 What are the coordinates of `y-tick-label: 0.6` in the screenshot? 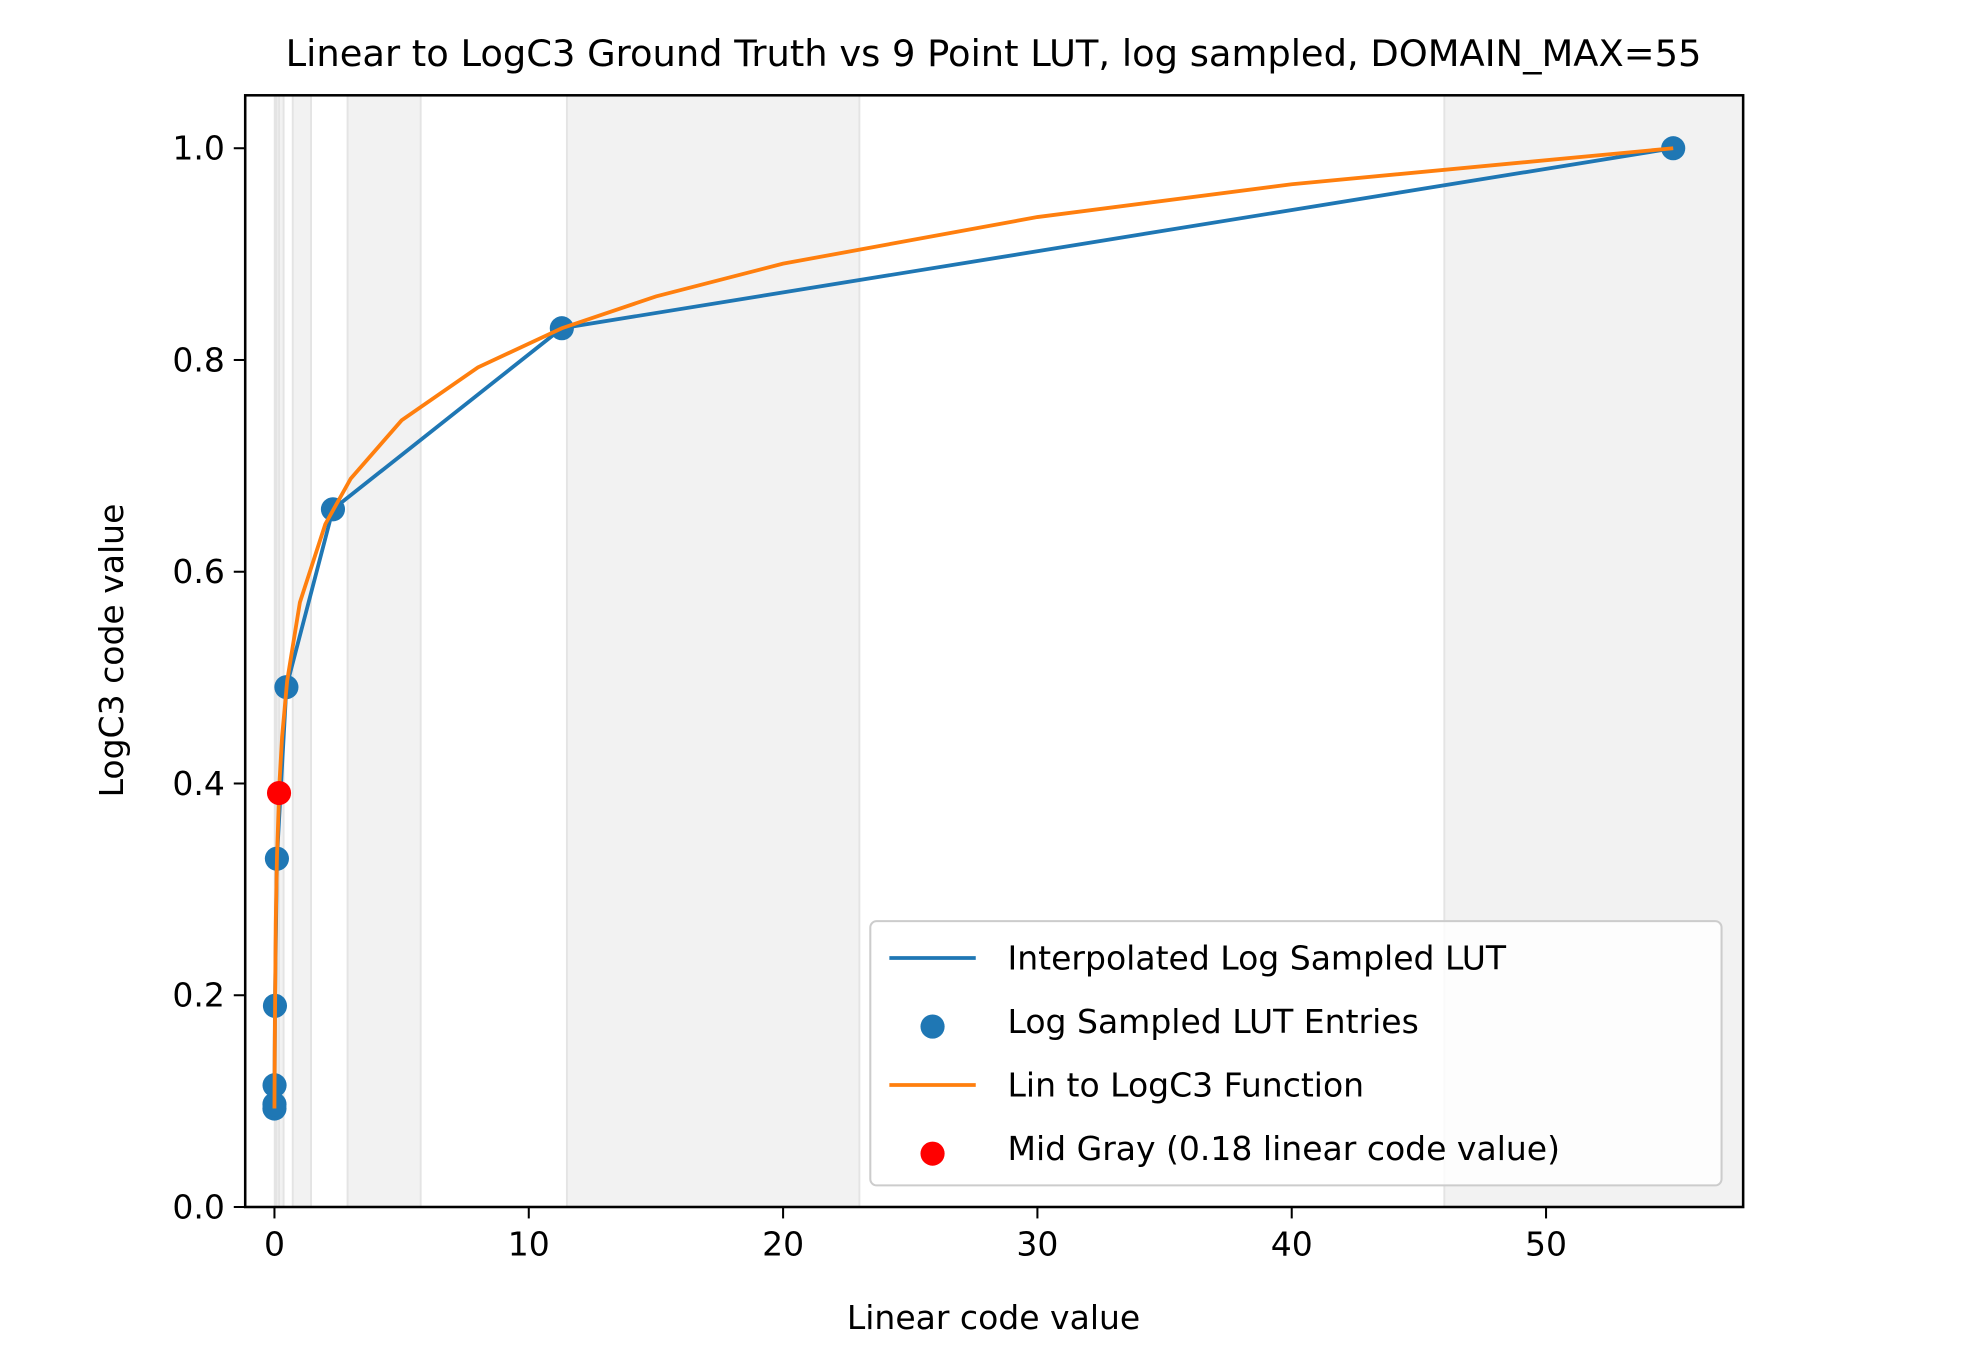 It's located at (198, 571).